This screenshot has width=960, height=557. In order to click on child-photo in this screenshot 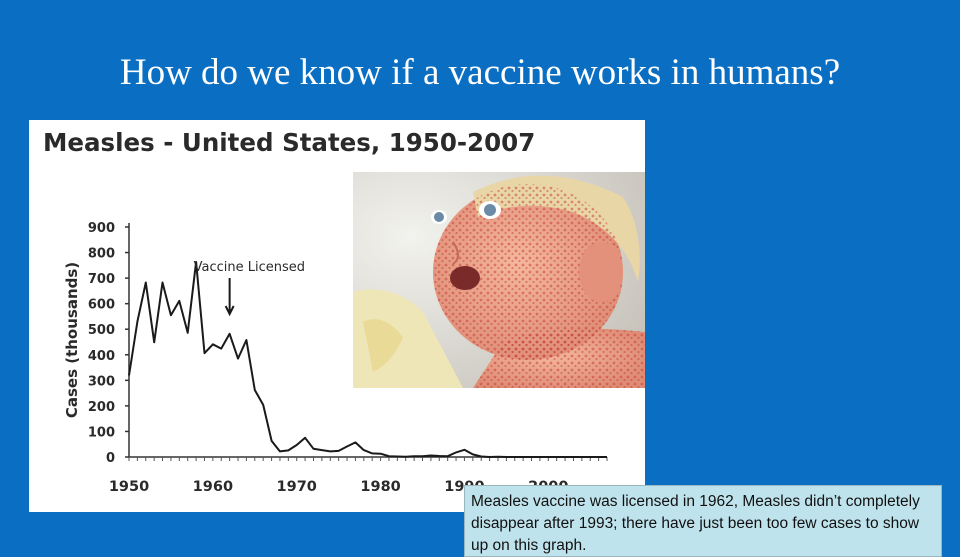, I will do `click(499, 280)`.